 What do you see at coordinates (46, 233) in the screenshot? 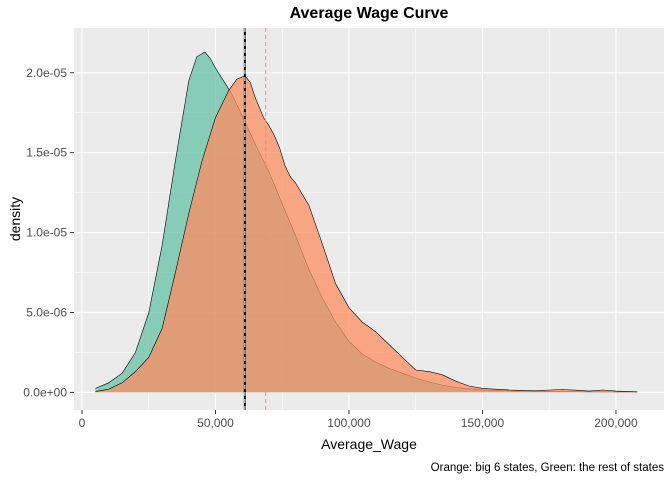
I see `y-tick-label: 1.0e-05` at bounding box center [46, 233].